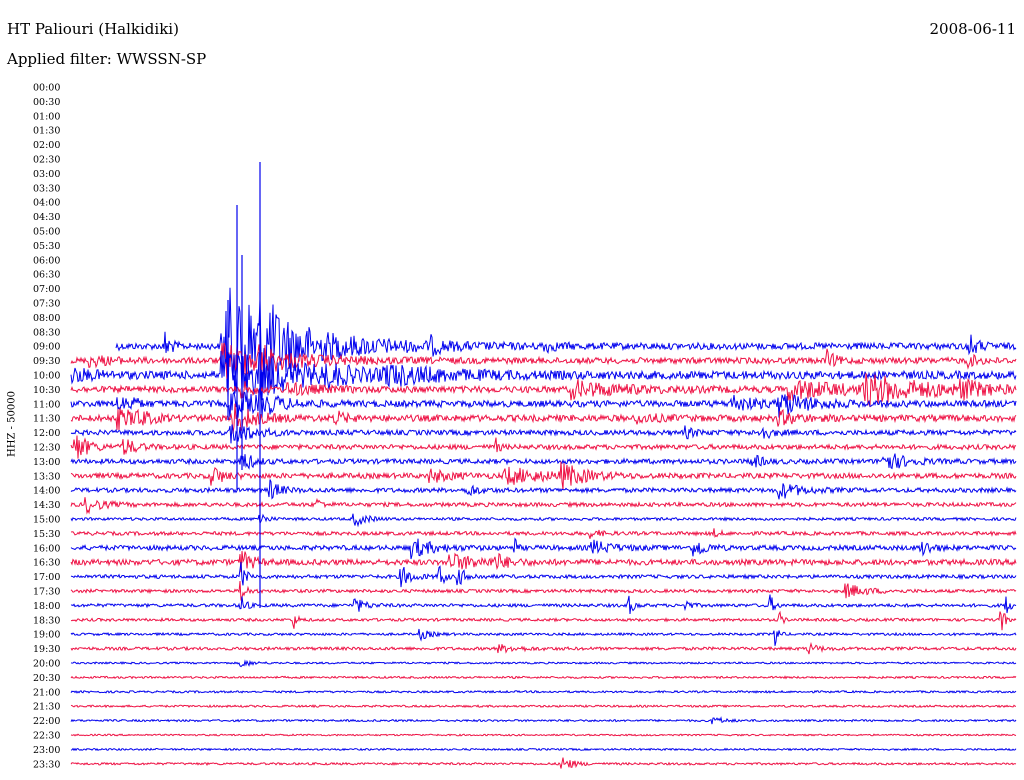 Image resolution: width=1024 pixels, height=780 pixels. I want to click on time-tick-label: 18:30, so click(46, 620).